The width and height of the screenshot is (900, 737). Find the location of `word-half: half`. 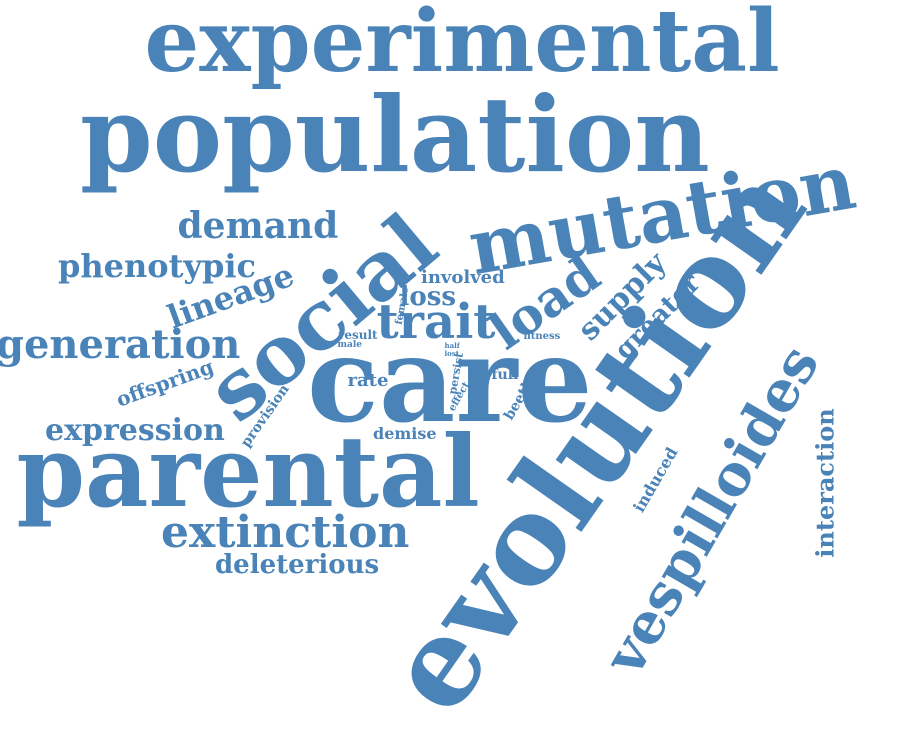

word-half: half is located at coordinates (452, 345).